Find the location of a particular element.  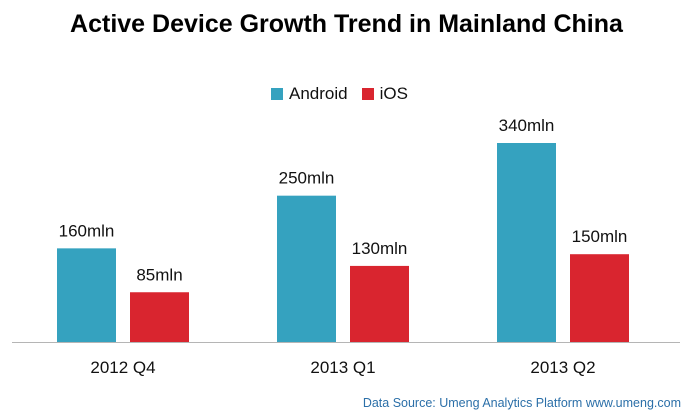

data-label-ios-2: 150mln is located at coordinates (600, 236).